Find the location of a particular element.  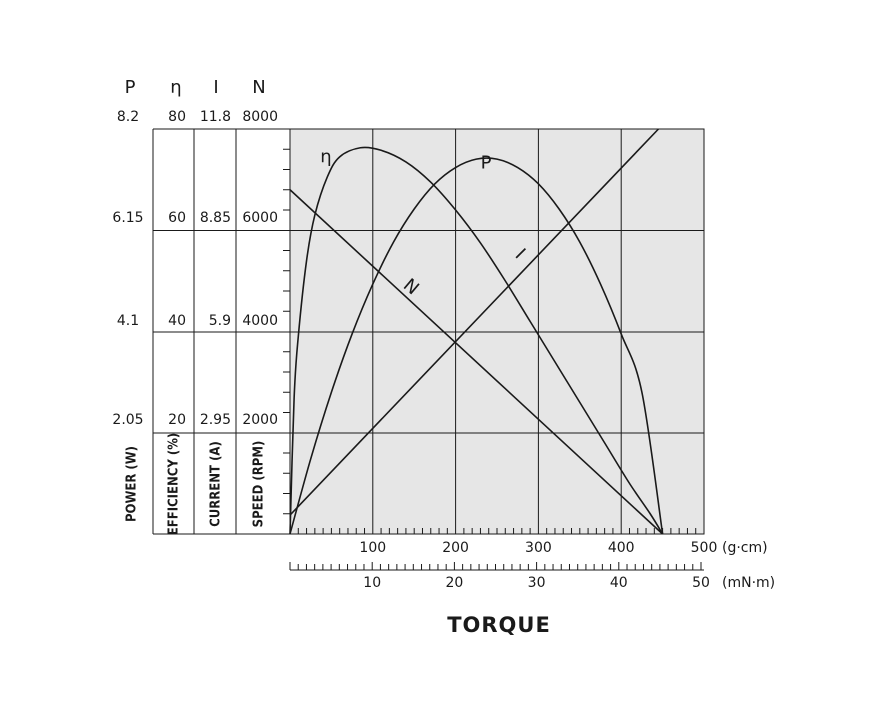

chart-title: TORQUE is located at coordinates (499, 625).